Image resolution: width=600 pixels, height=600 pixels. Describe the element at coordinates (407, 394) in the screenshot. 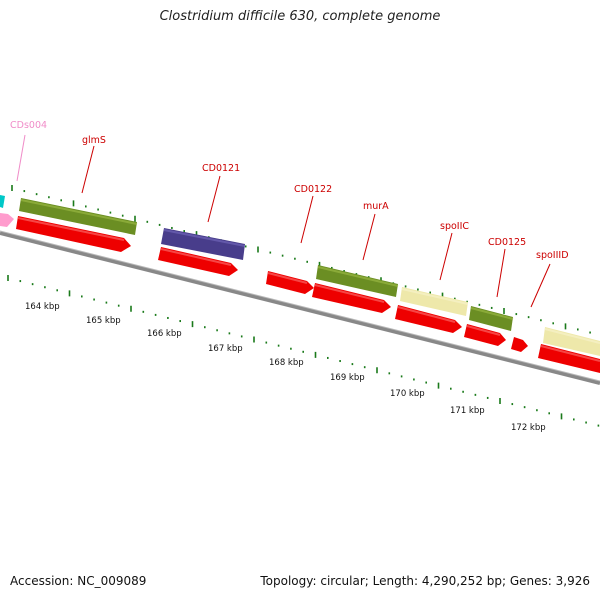

I see `kbp-label-170: 170 kbp` at that location.